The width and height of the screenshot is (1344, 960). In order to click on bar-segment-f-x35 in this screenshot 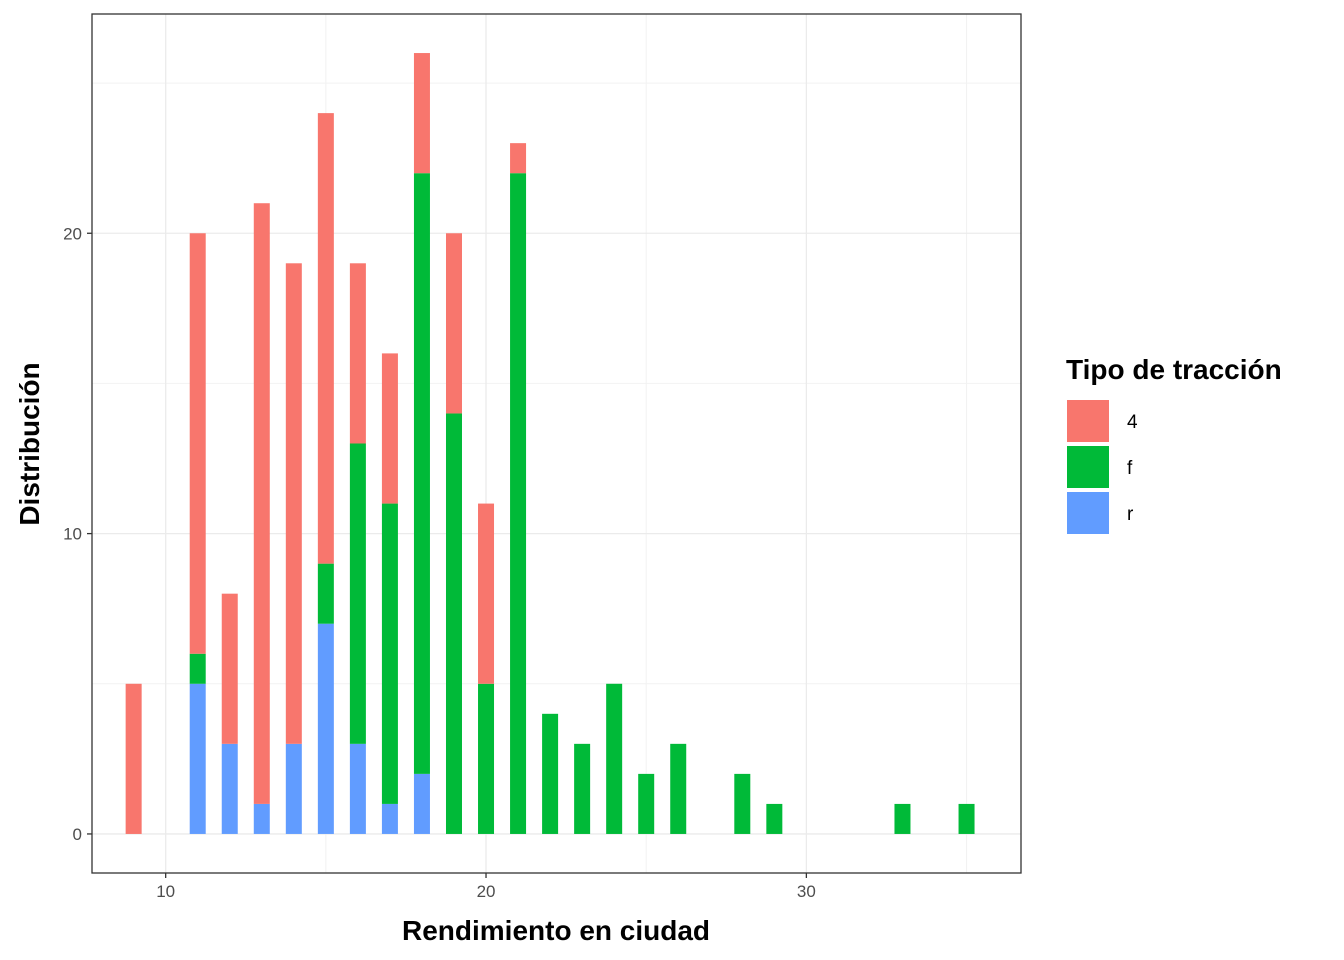, I will do `click(966, 818)`.